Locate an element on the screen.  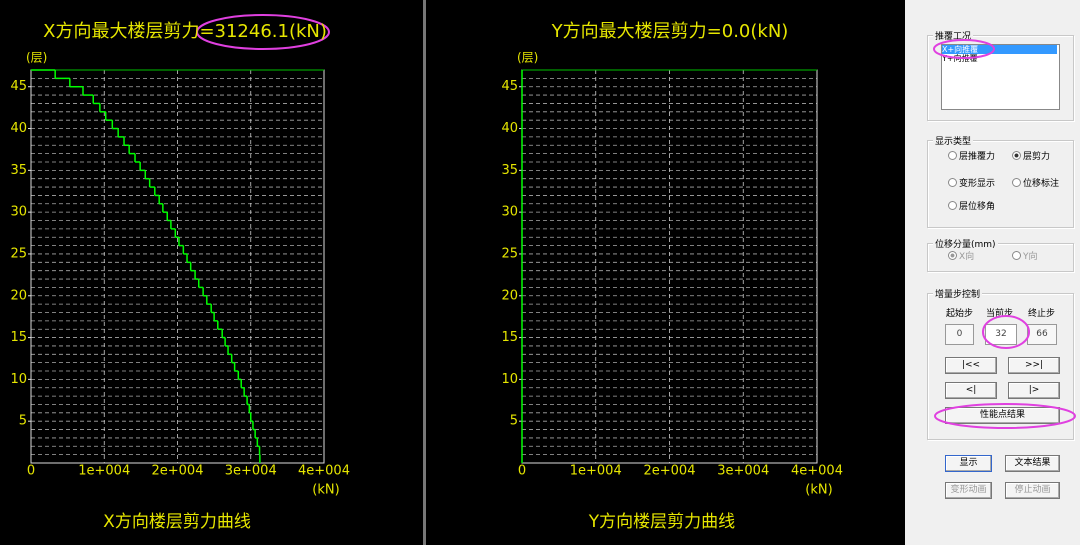
radio-label: 变形显示 is located at coordinates (977, 184).